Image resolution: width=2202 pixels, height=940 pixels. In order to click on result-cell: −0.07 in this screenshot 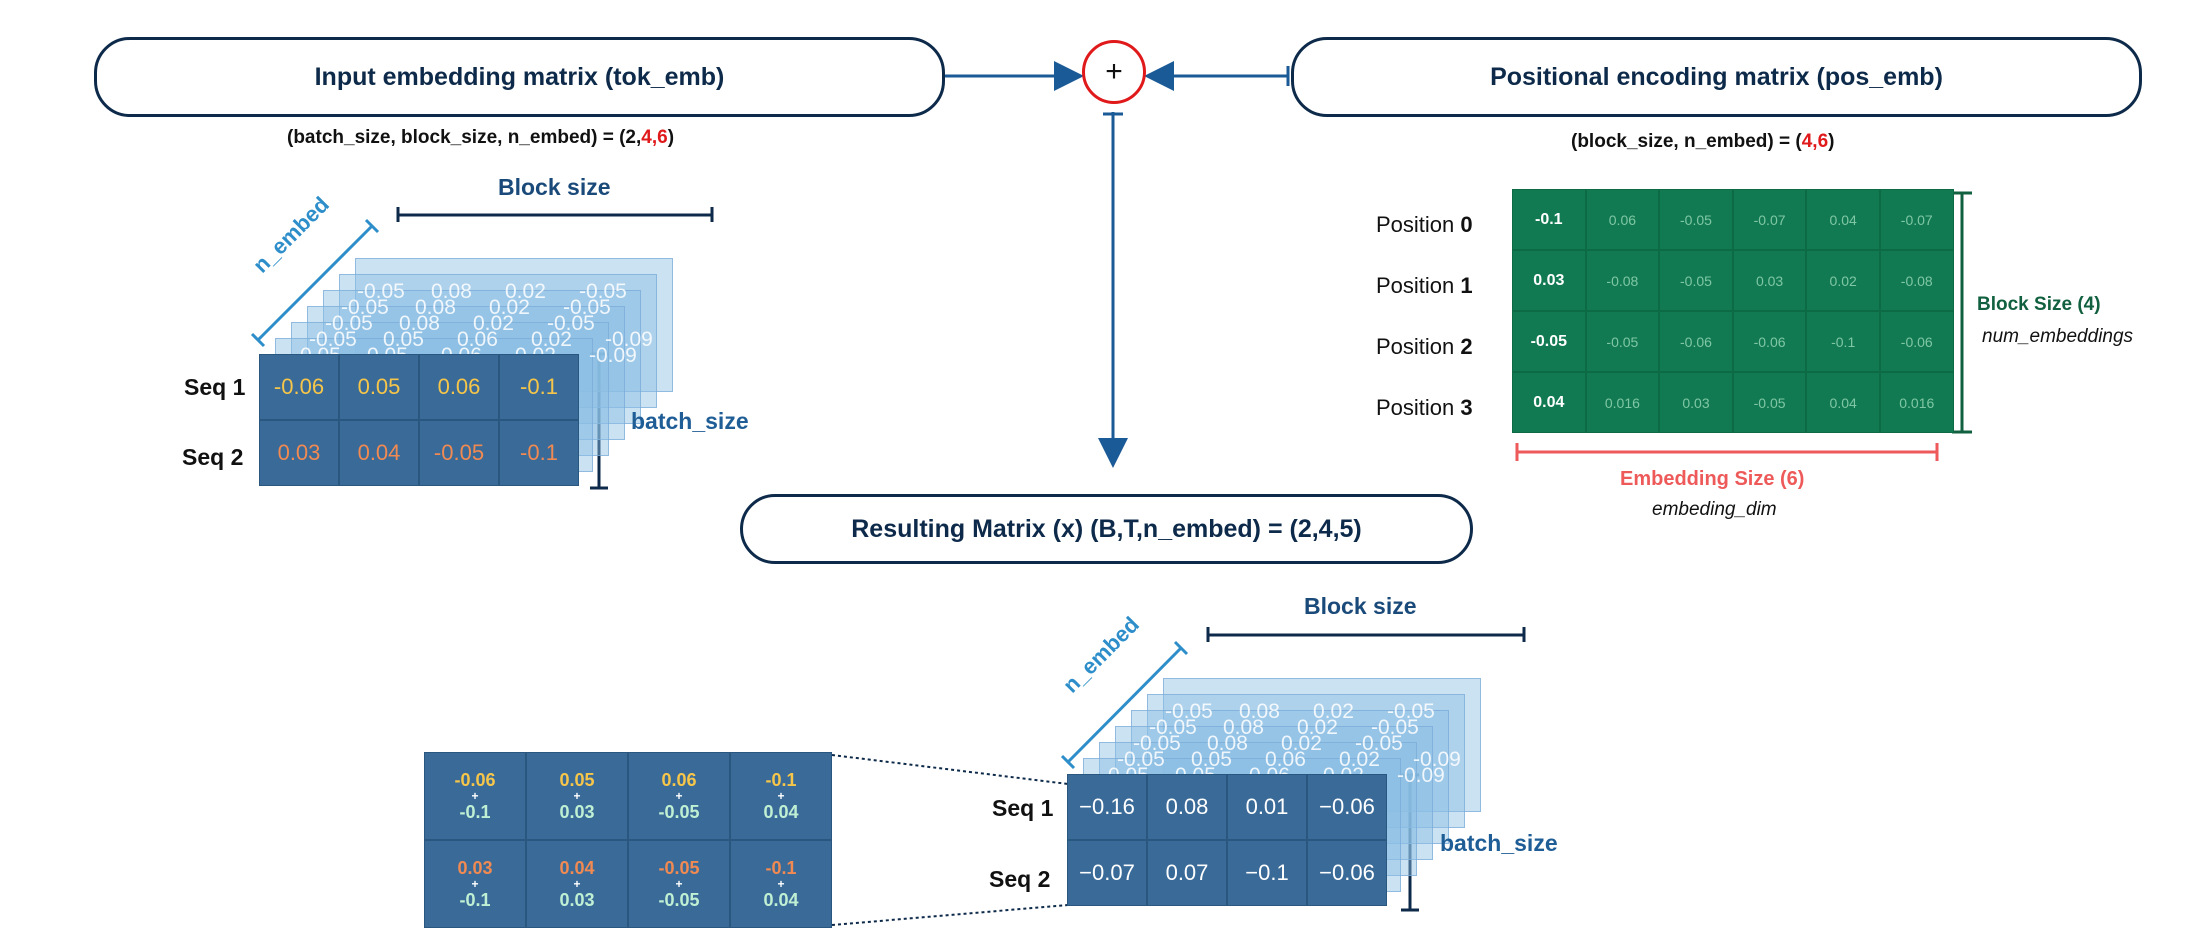, I will do `click(1107, 873)`.